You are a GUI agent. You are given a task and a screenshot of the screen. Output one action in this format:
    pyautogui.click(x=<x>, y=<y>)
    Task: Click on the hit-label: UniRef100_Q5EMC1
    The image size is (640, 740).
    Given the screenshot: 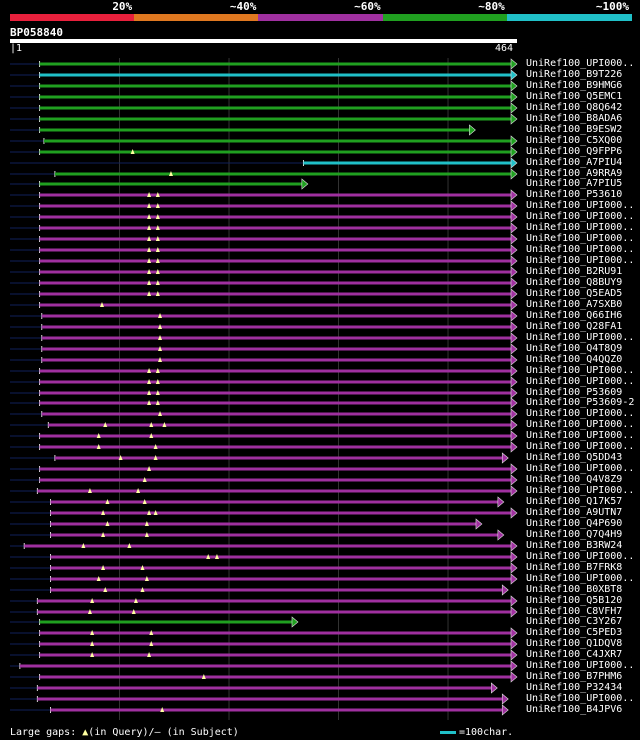 What is the action you would take?
    pyautogui.click(x=574, y=96)
    